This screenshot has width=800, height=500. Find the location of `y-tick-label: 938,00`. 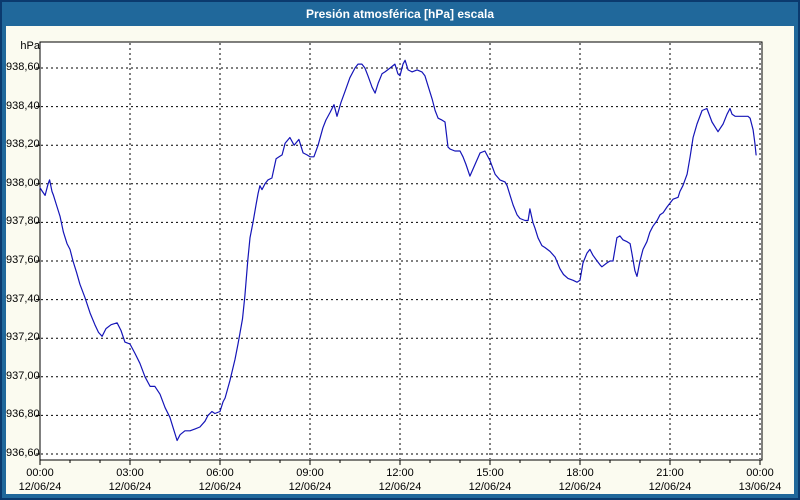

y-tick-label: 938,00 is located at coordinates (23, 182).